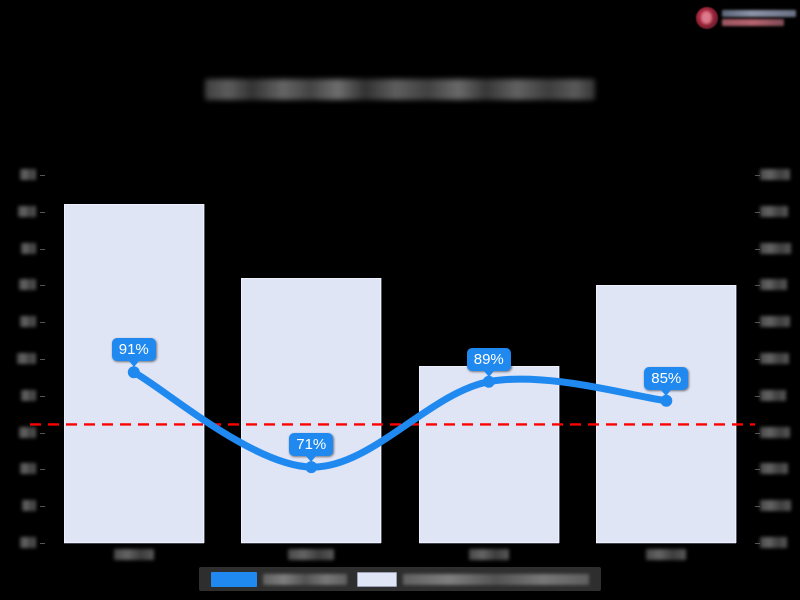  I want to click on brand-logo, so click(746, 18).